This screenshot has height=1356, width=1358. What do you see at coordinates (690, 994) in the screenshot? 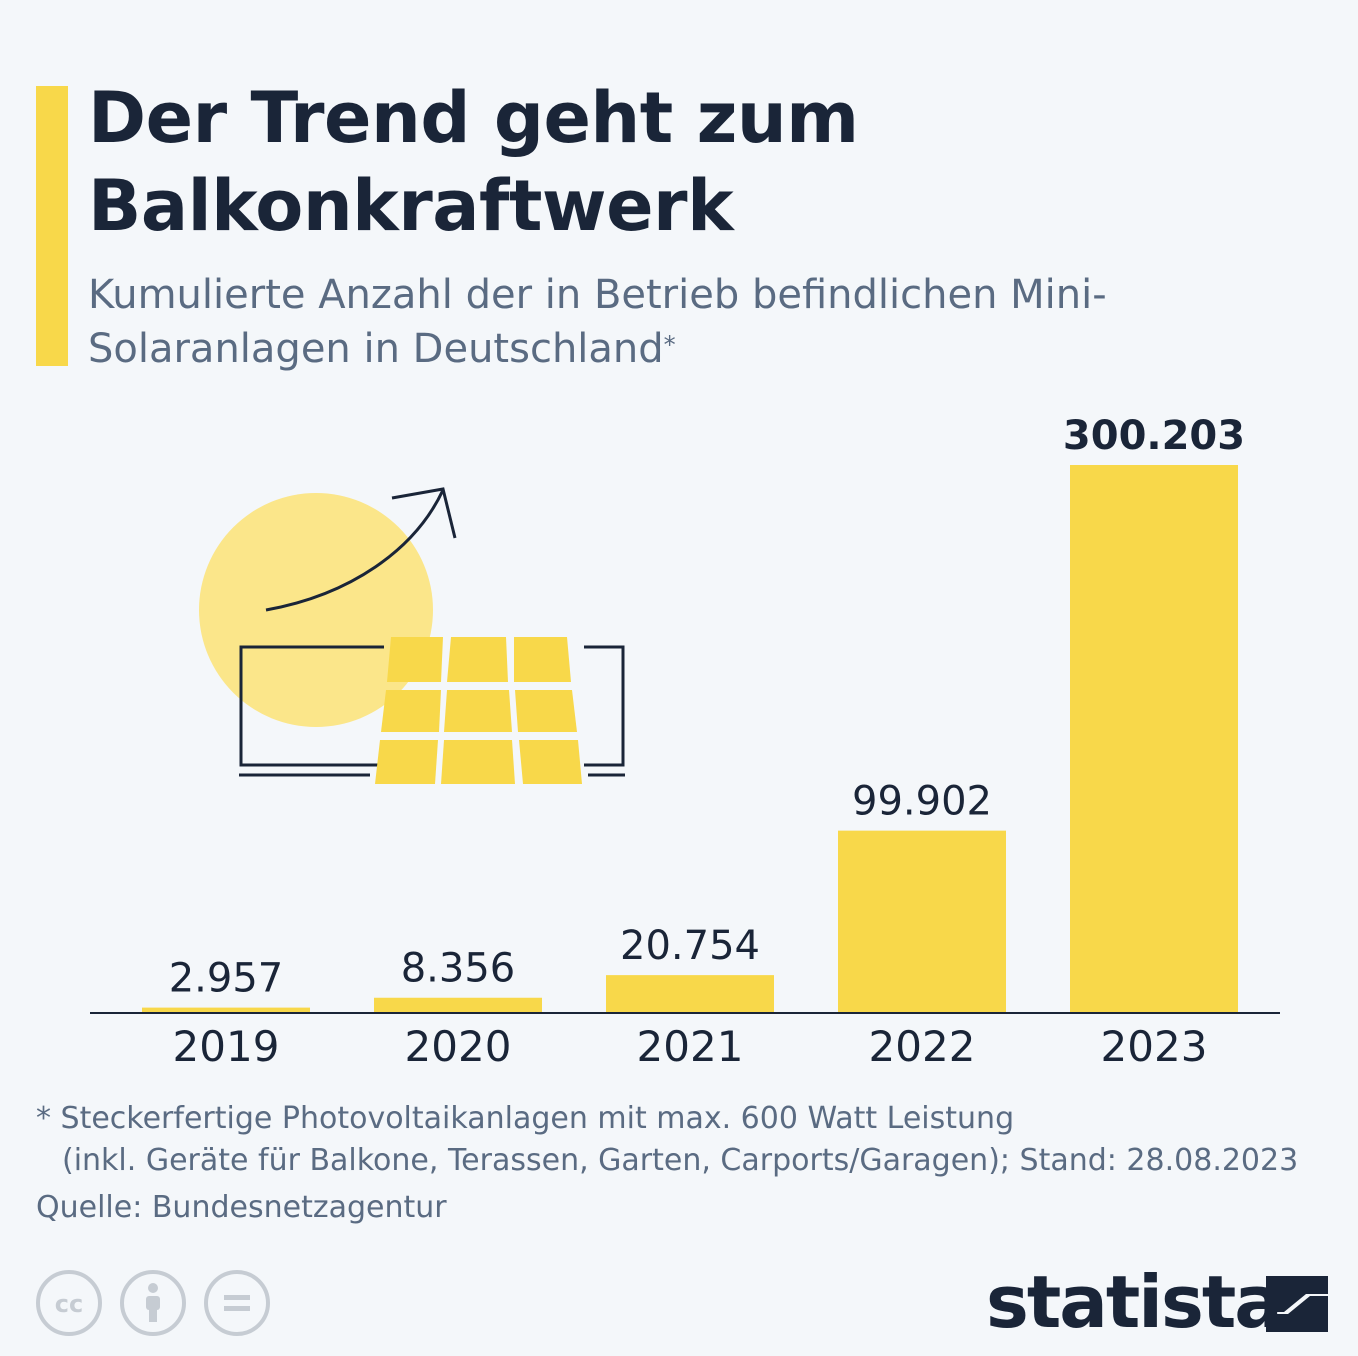
I see `bar-2021` at bounding box center [690, 994].